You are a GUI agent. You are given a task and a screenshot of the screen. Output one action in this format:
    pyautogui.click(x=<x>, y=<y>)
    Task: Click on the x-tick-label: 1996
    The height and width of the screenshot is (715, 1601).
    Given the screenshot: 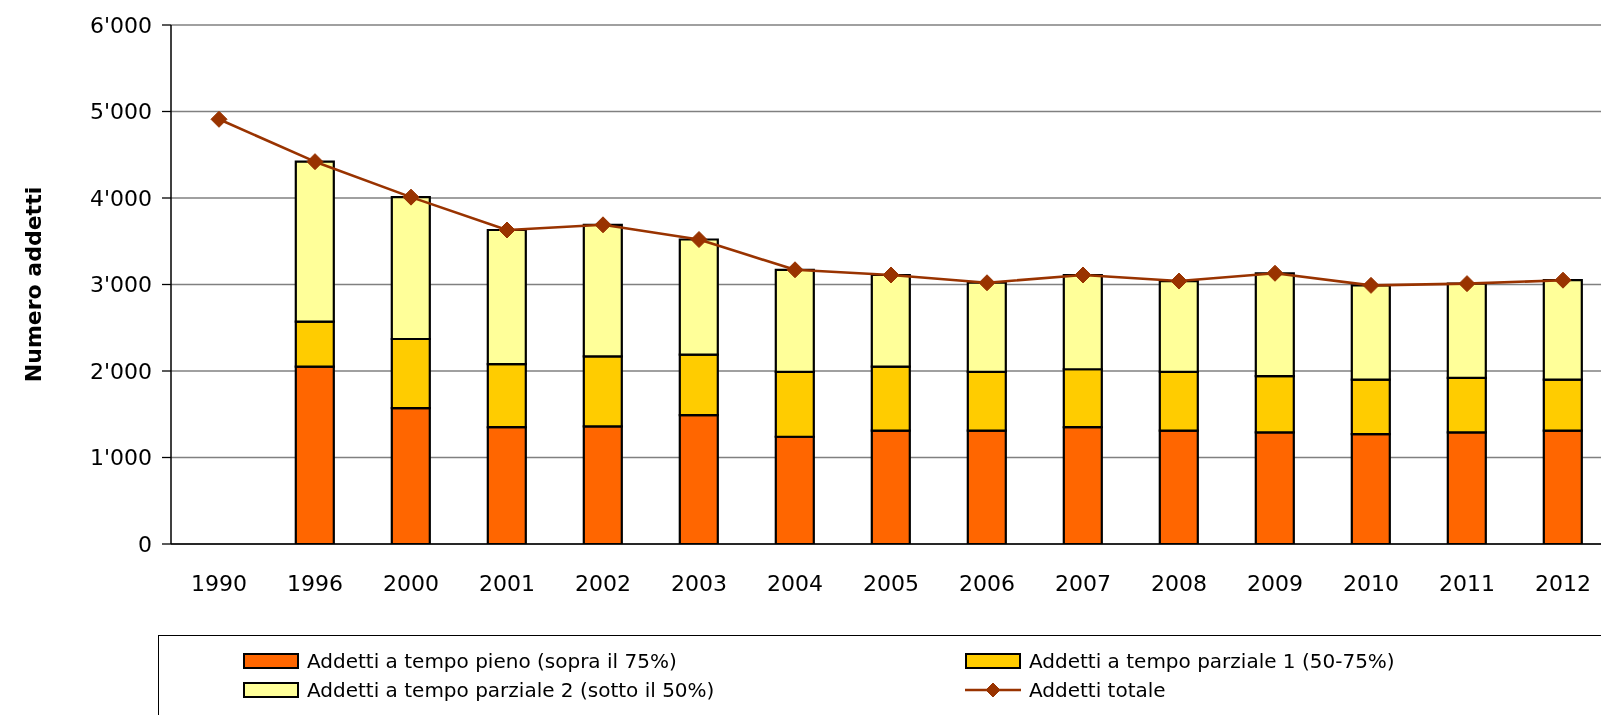 What is the action you would take?
    pyautogui.click(x=315, y=583)
    